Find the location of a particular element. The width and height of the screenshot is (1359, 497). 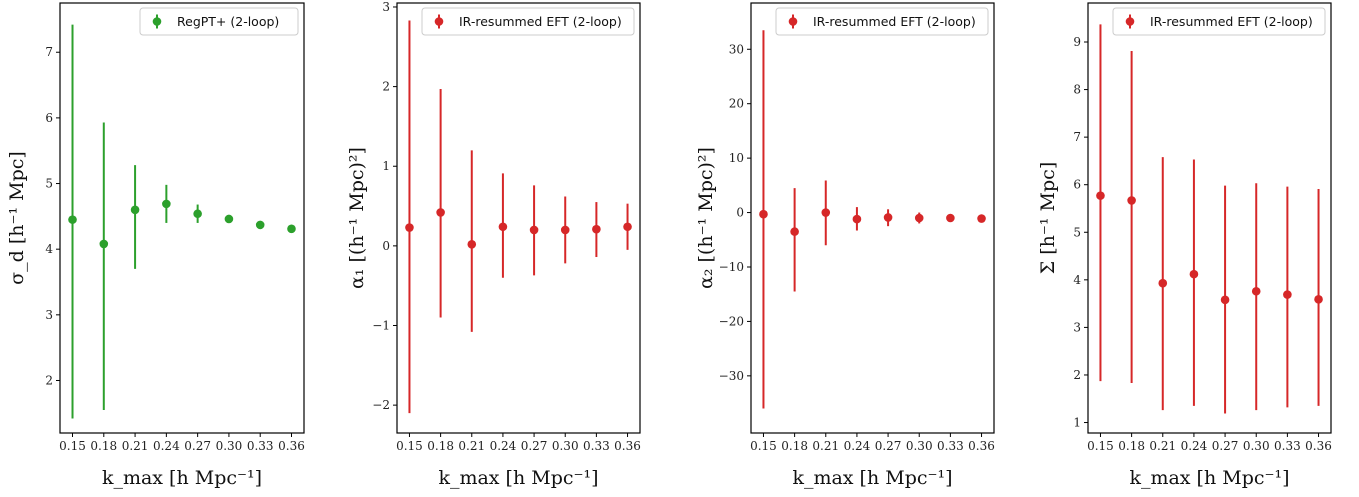

legend: RegPT+ (2-loop) is located at coordinates (219, 21).